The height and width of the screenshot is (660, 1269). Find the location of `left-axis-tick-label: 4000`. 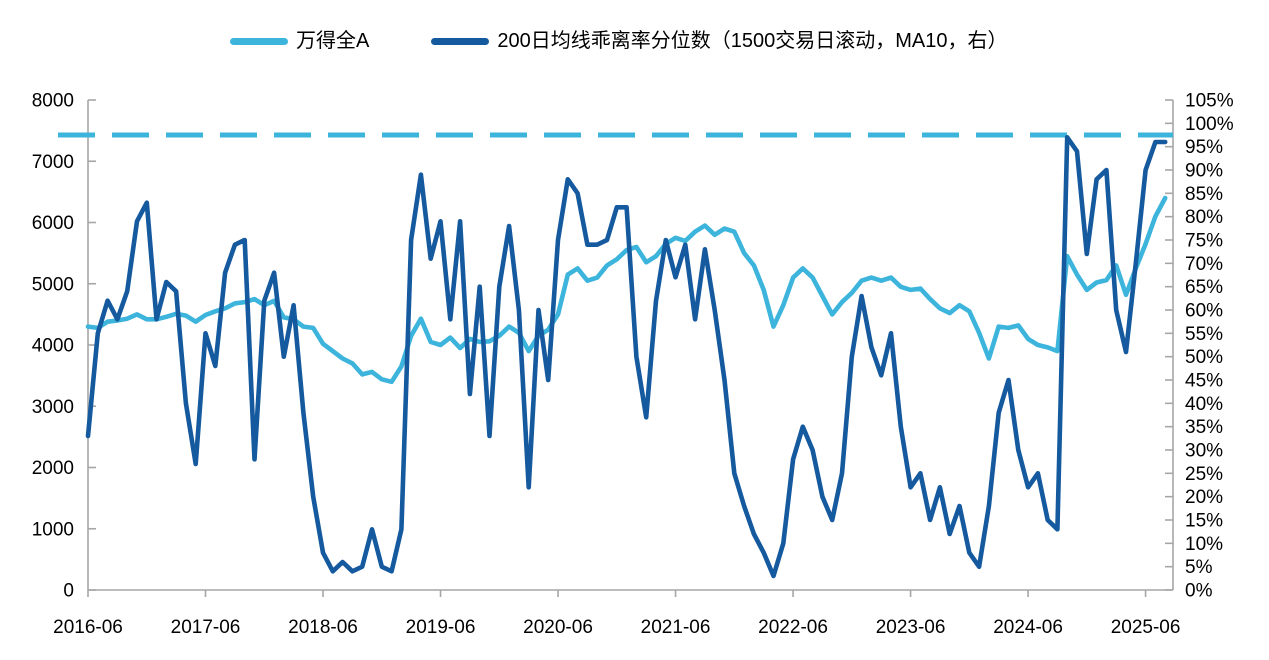

left-axis-tick-label: 4000 is located at coordinates (53, 346).